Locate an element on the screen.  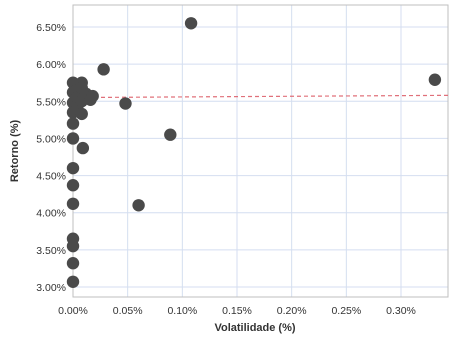
x-tick-label: 0.20% is located at coordinates (292, 311).